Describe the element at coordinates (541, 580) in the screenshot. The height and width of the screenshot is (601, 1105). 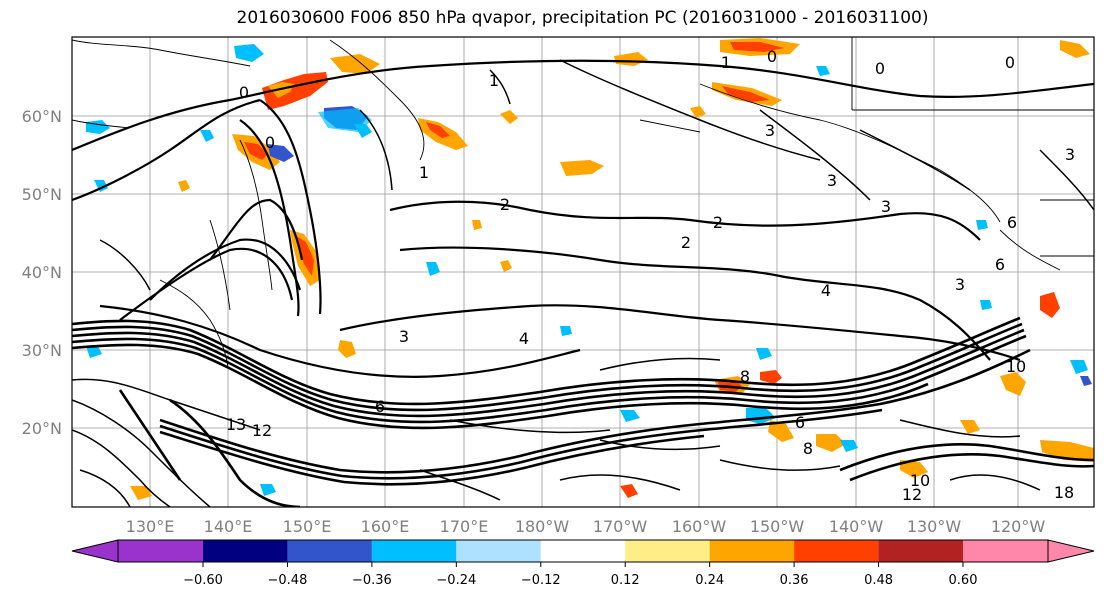
I see `colorbar-tick-label: −0.12` at that location.